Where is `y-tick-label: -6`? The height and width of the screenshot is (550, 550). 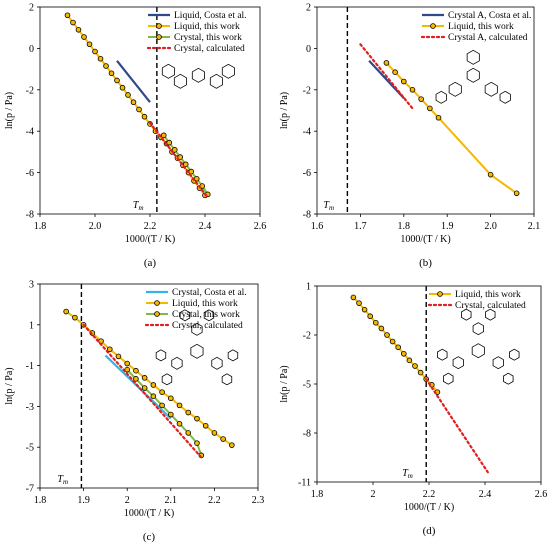
y-tick-label: -6 is located at coordinates (307, 173).